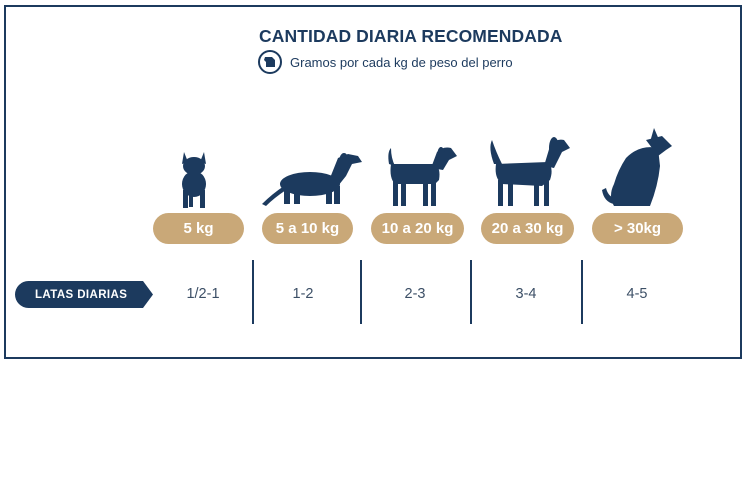  What do you see at coordinates (415, 294) in the screenshot?
I see `cans-value: 2-3` at bounding box center [415, 294].